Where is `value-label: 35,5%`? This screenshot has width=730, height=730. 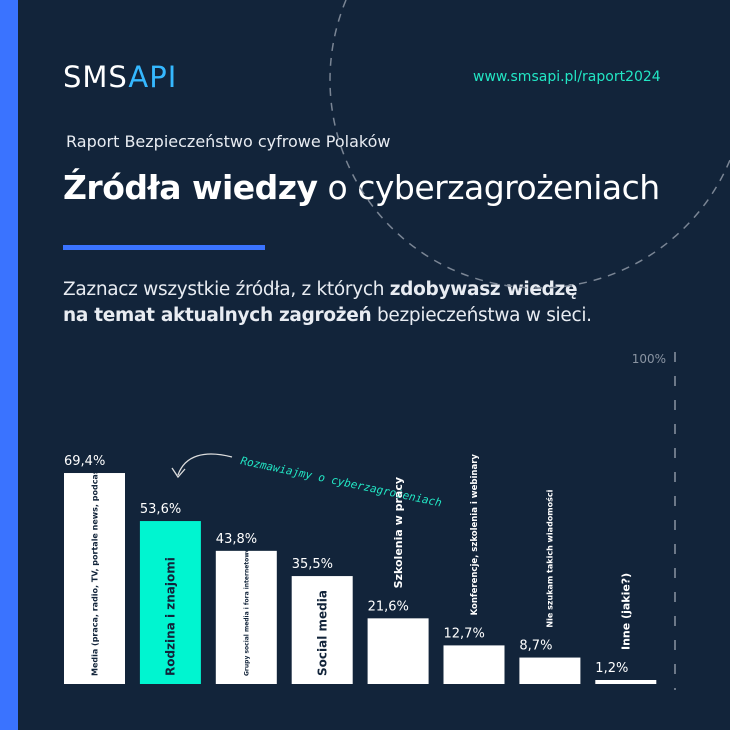 value-label: 35,5% is located at coordinates (312, 564).